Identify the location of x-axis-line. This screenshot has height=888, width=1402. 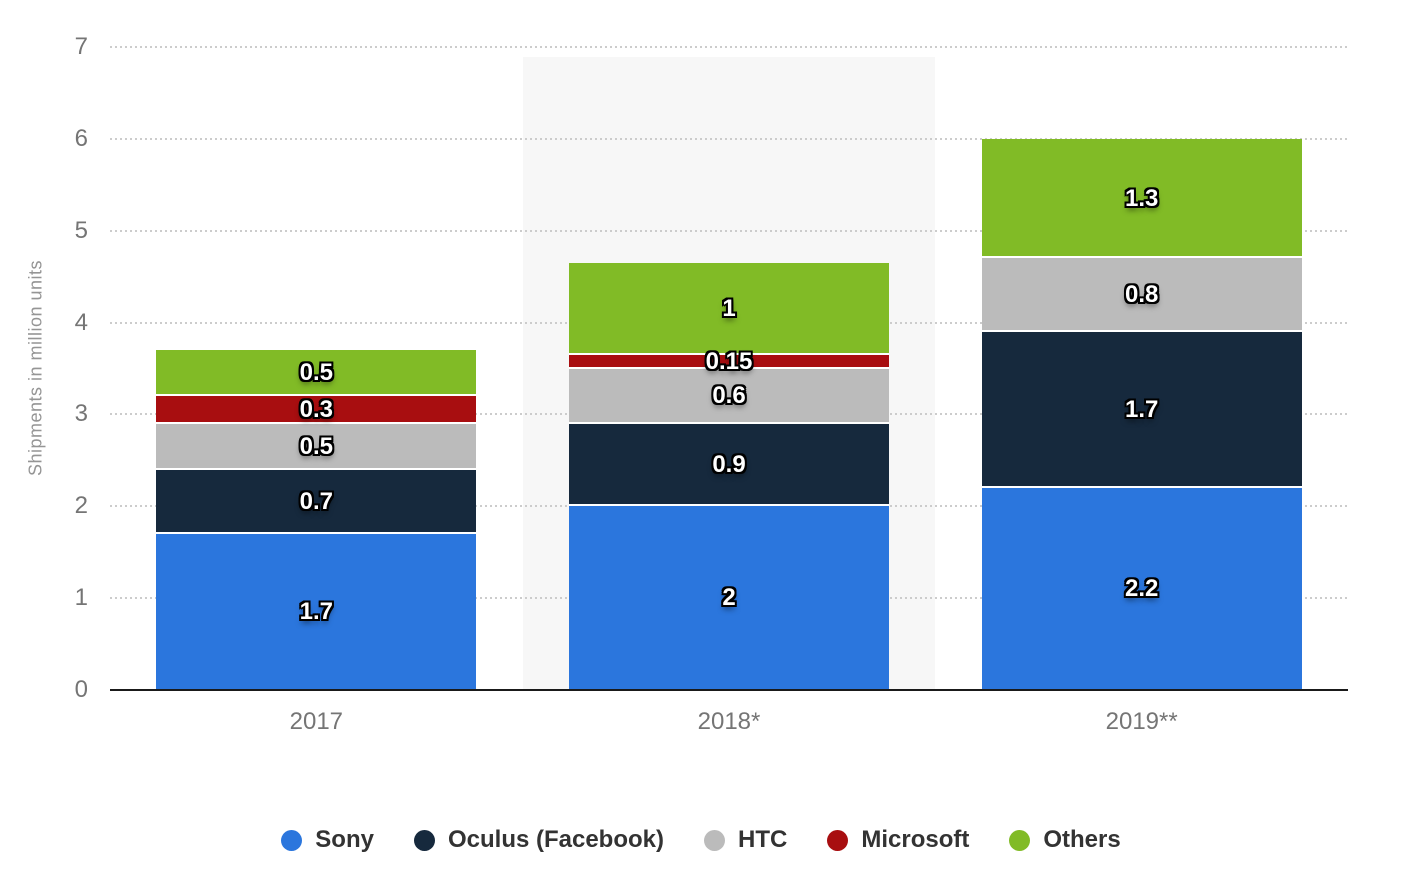
(729, 690).